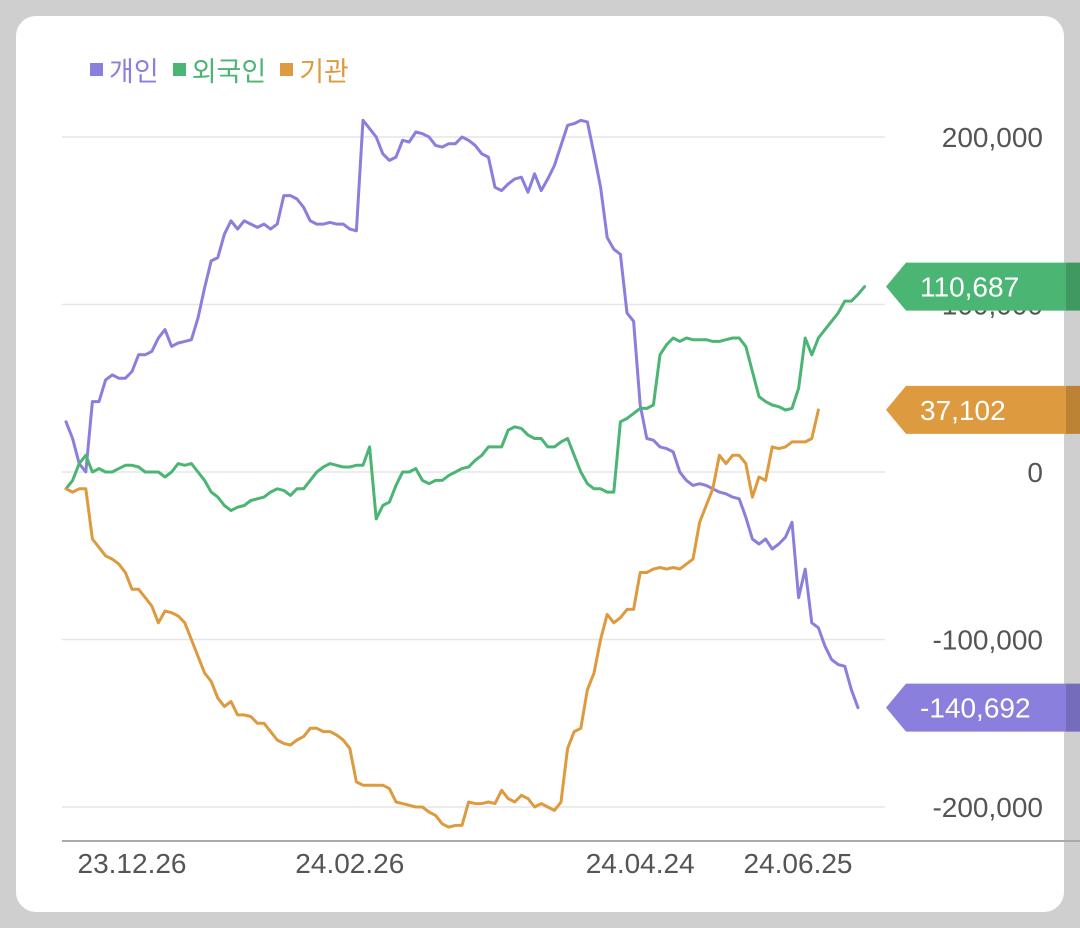  What do you see at coordinates (1035, 472) in the screenshot?
I see `y-tick-label: 0` at bounding box center [1035, 472].